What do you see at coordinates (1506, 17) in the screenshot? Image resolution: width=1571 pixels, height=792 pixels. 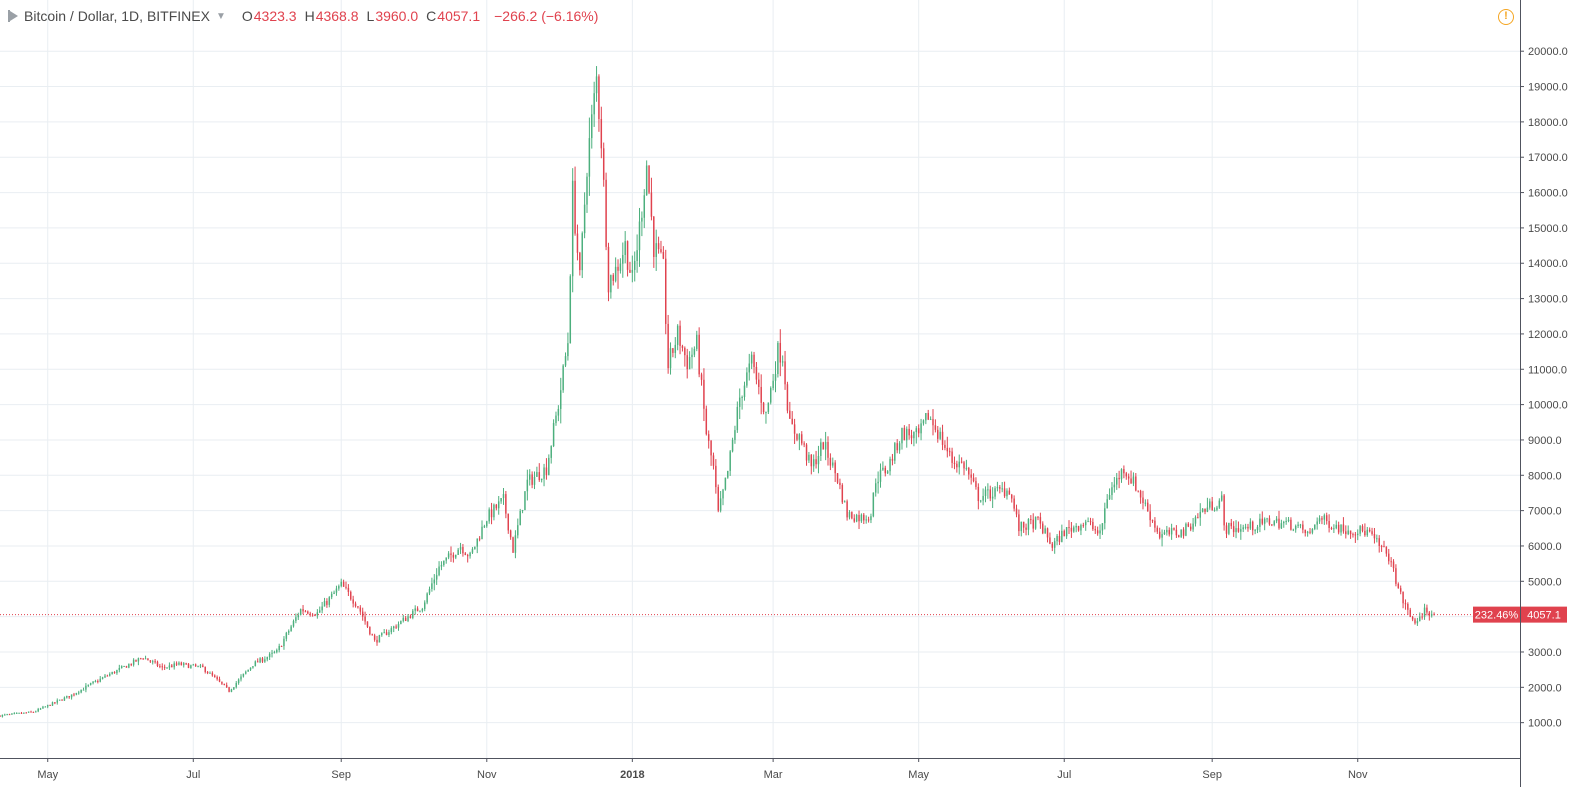 I see `warning-icon: !` at bounding box center [1506, 17].